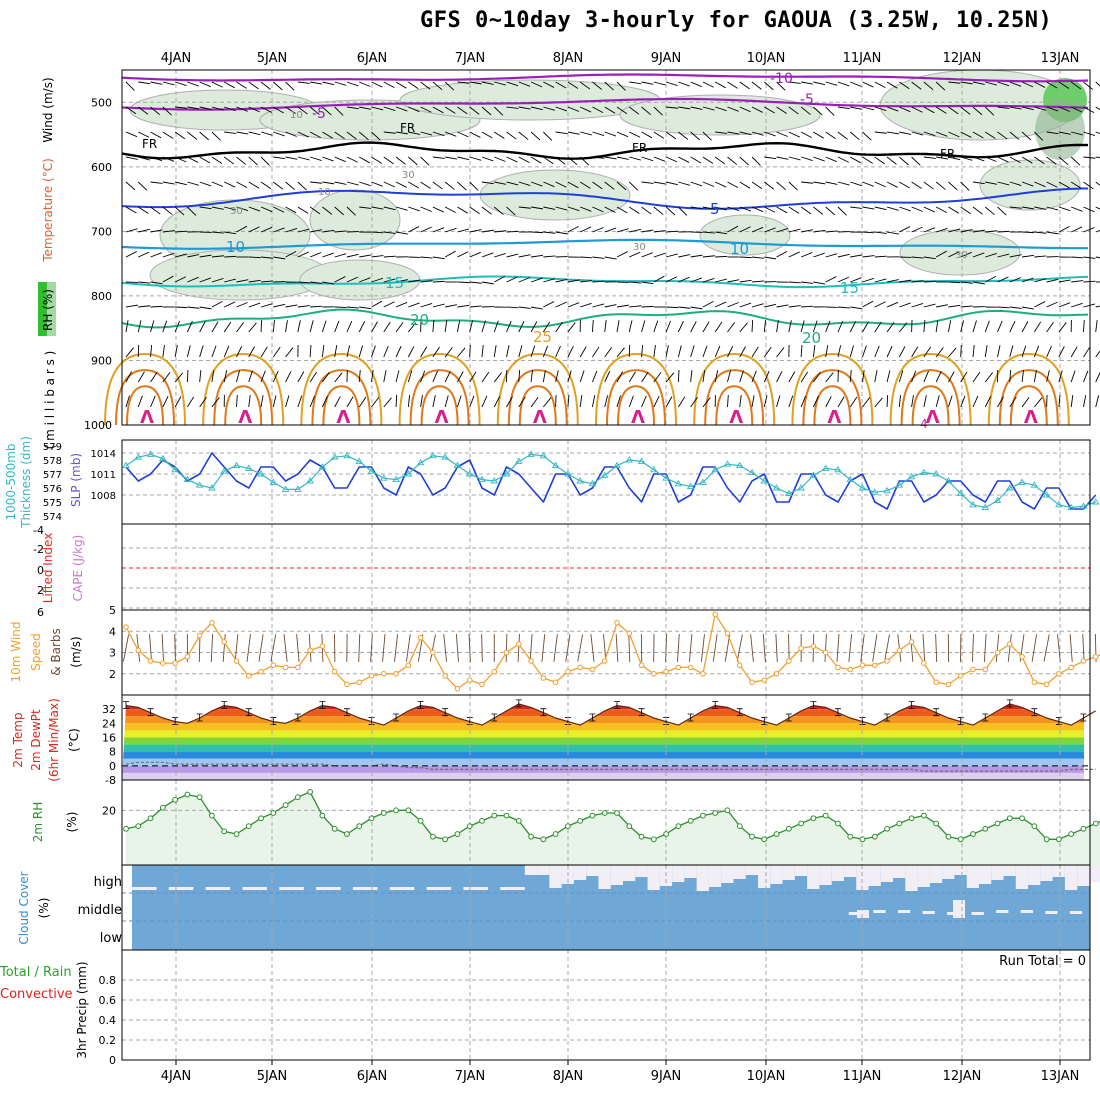  Describe the element at coordinates (110, 780) in the screenshot. I see `temp-tick-label: -8` at that location.